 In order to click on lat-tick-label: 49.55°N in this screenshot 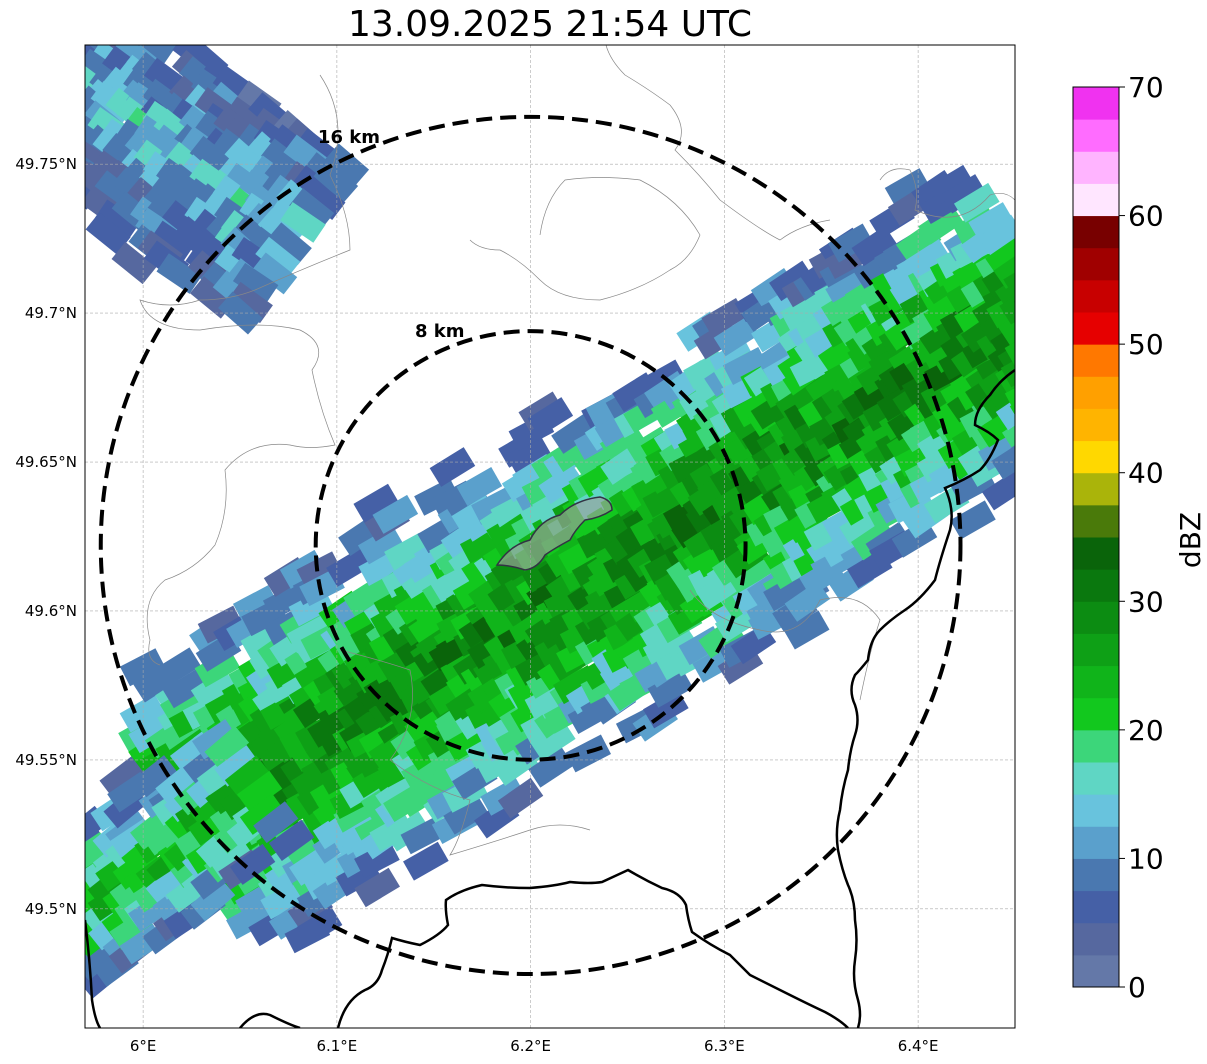, I will do `click(46, 760)`.